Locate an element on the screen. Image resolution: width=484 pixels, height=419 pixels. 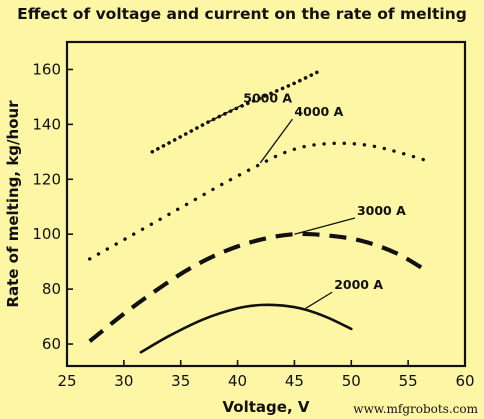
x-tick-label: 40 is located at coordinates (237, 381).